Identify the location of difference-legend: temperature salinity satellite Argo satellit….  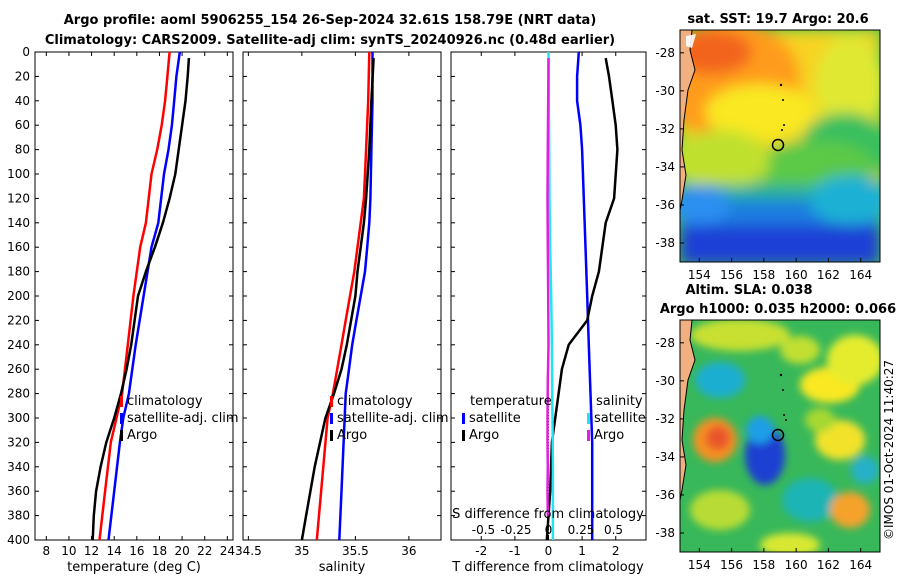
(554, 418).